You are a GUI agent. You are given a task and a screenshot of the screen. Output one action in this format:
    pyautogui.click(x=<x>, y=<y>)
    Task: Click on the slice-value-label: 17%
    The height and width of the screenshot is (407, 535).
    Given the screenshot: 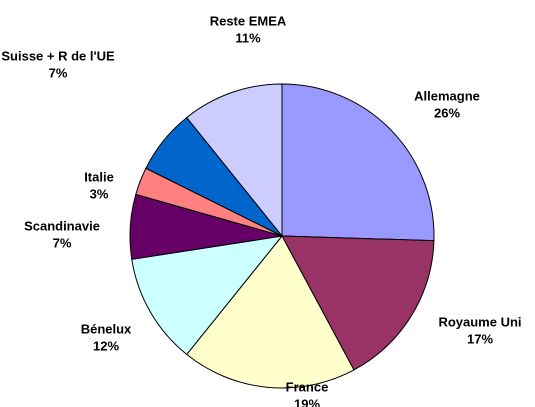 What is the action you would take?
    pyautogui.click(x=480, y=338)
    